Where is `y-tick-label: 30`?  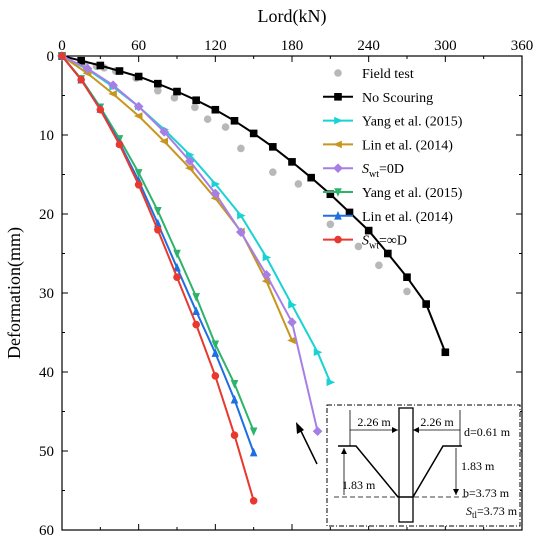
y-tick-label: 30 is located at coordinates (46, 294).